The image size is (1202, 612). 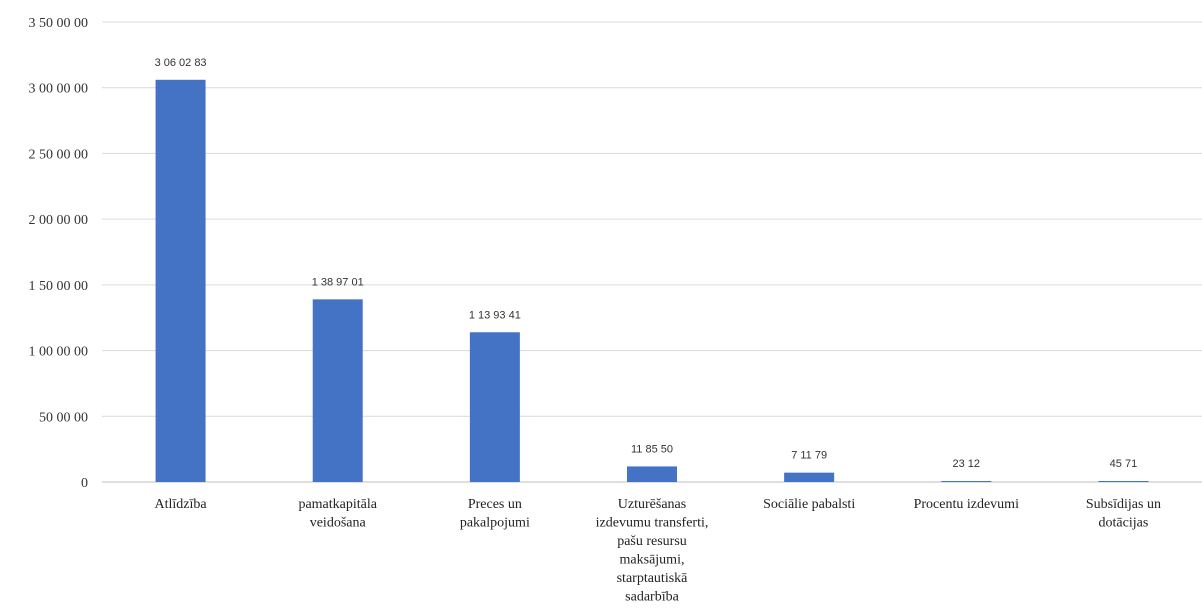 What do you see at coordinates (809, 456) in the screenshot?
I see `data-label: 7 11 79` at bounding box center [809, 456].